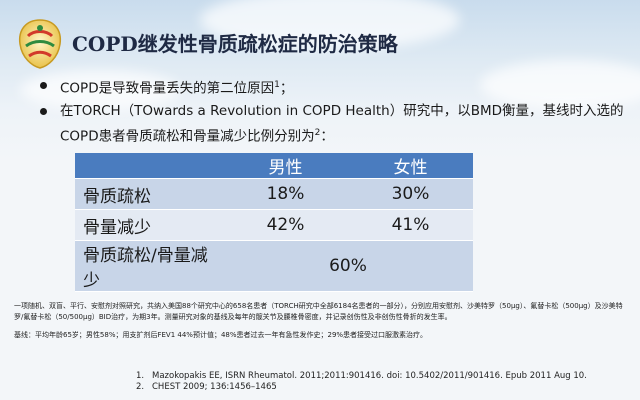 The height and width of the screenshot is (400, 640). I want to click on reference-number: 2., so click(140, 387).